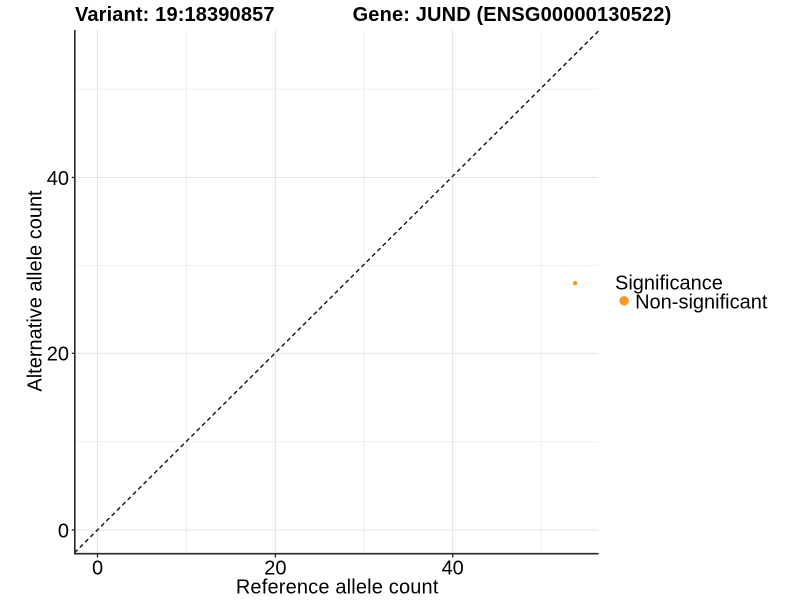 This screenshot has height=600, width=800. I want to click on svg-text: Significance, so click(669, 283).